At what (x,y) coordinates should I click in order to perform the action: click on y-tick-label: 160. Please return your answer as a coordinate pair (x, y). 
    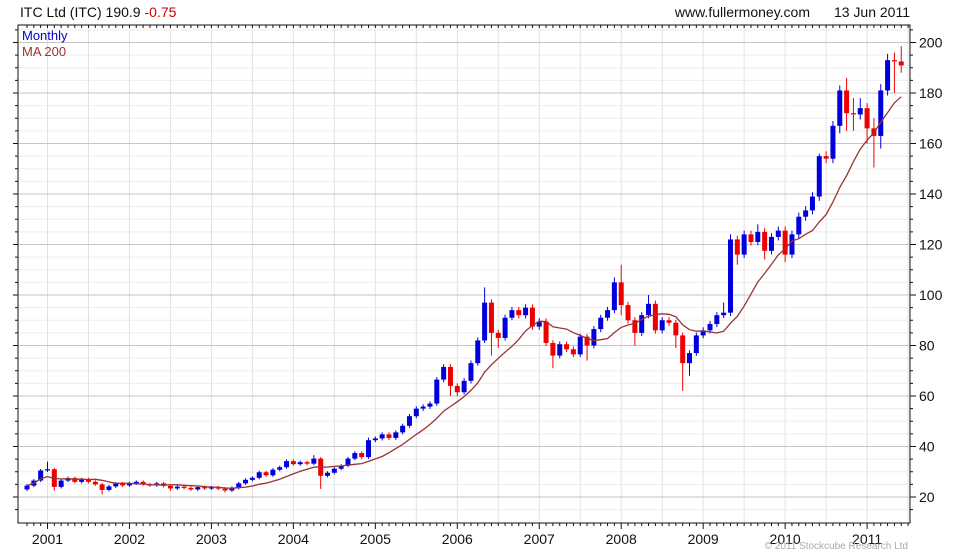
    Looking at the image, I should click on (931, 144).